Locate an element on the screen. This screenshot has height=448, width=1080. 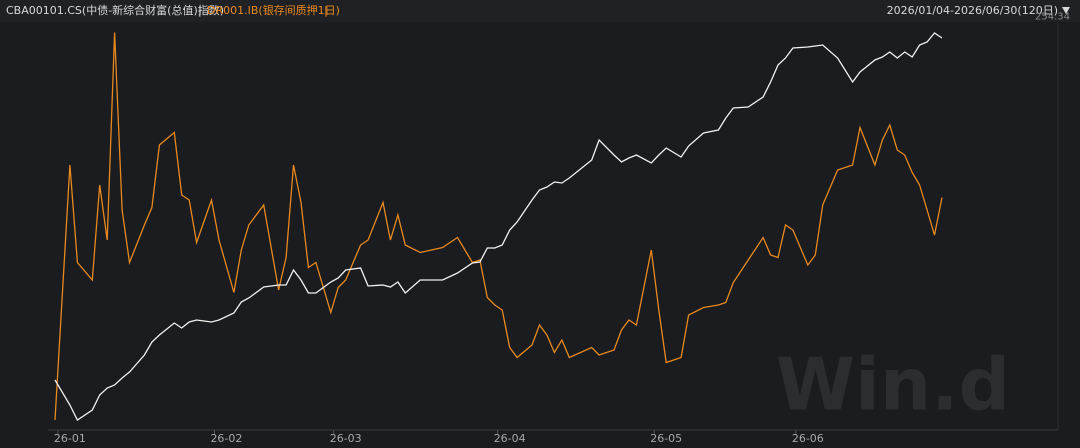
x-tick-label: 26-01 is located at coordinates (70, 438).